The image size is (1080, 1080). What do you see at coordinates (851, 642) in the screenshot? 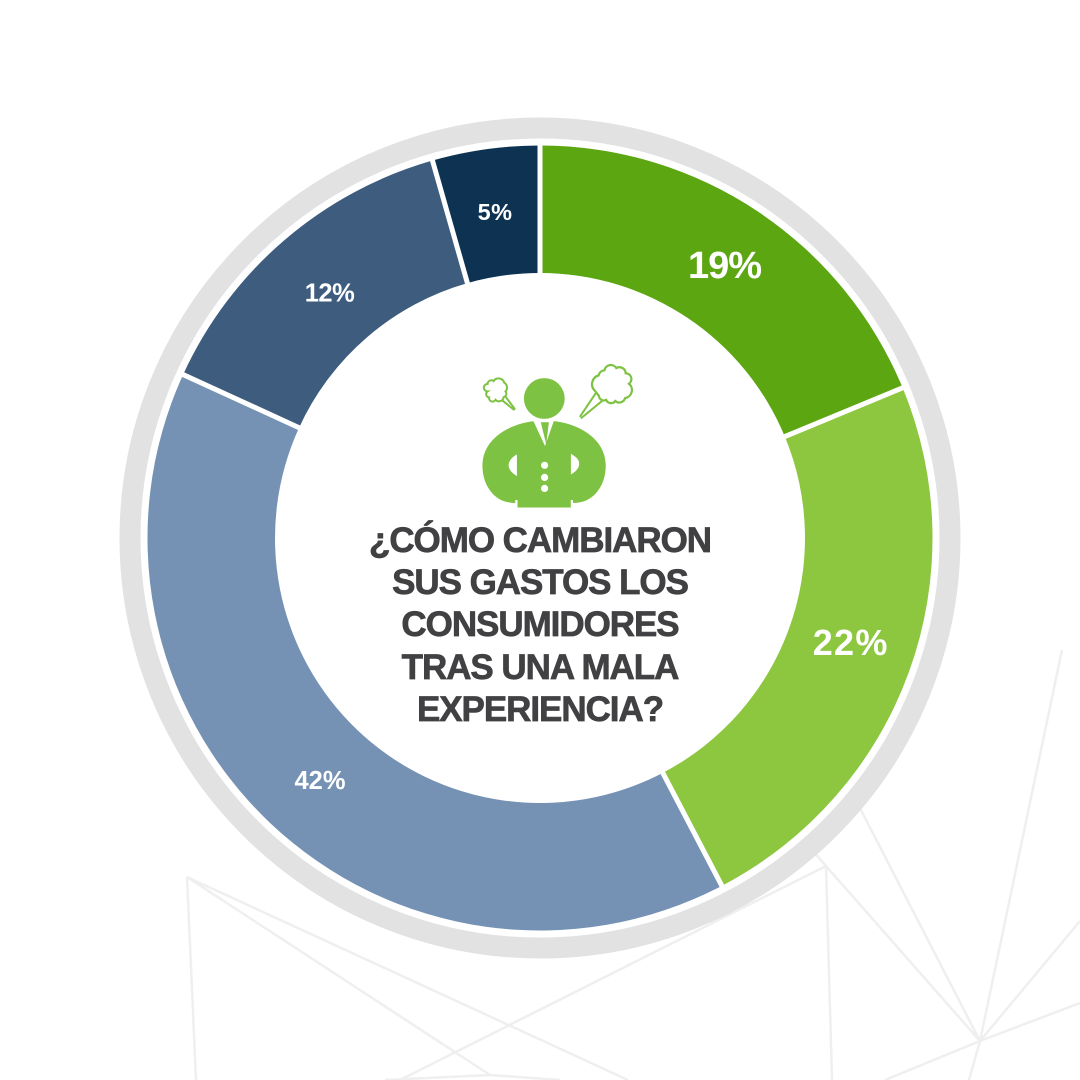
I see `svg-text: 22%` at bounding box center [851, 642].